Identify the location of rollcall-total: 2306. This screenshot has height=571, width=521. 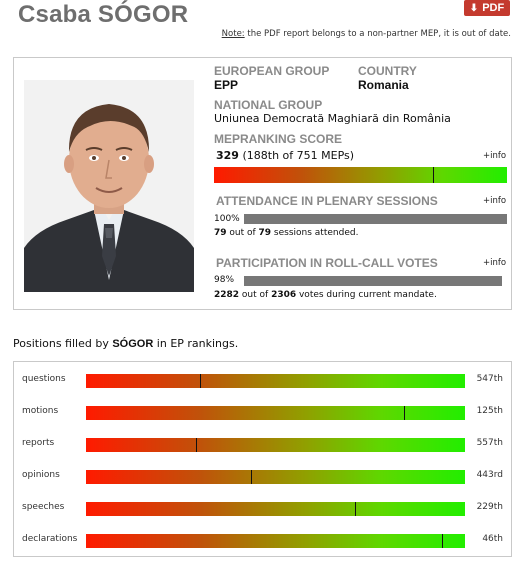
(284, 295).